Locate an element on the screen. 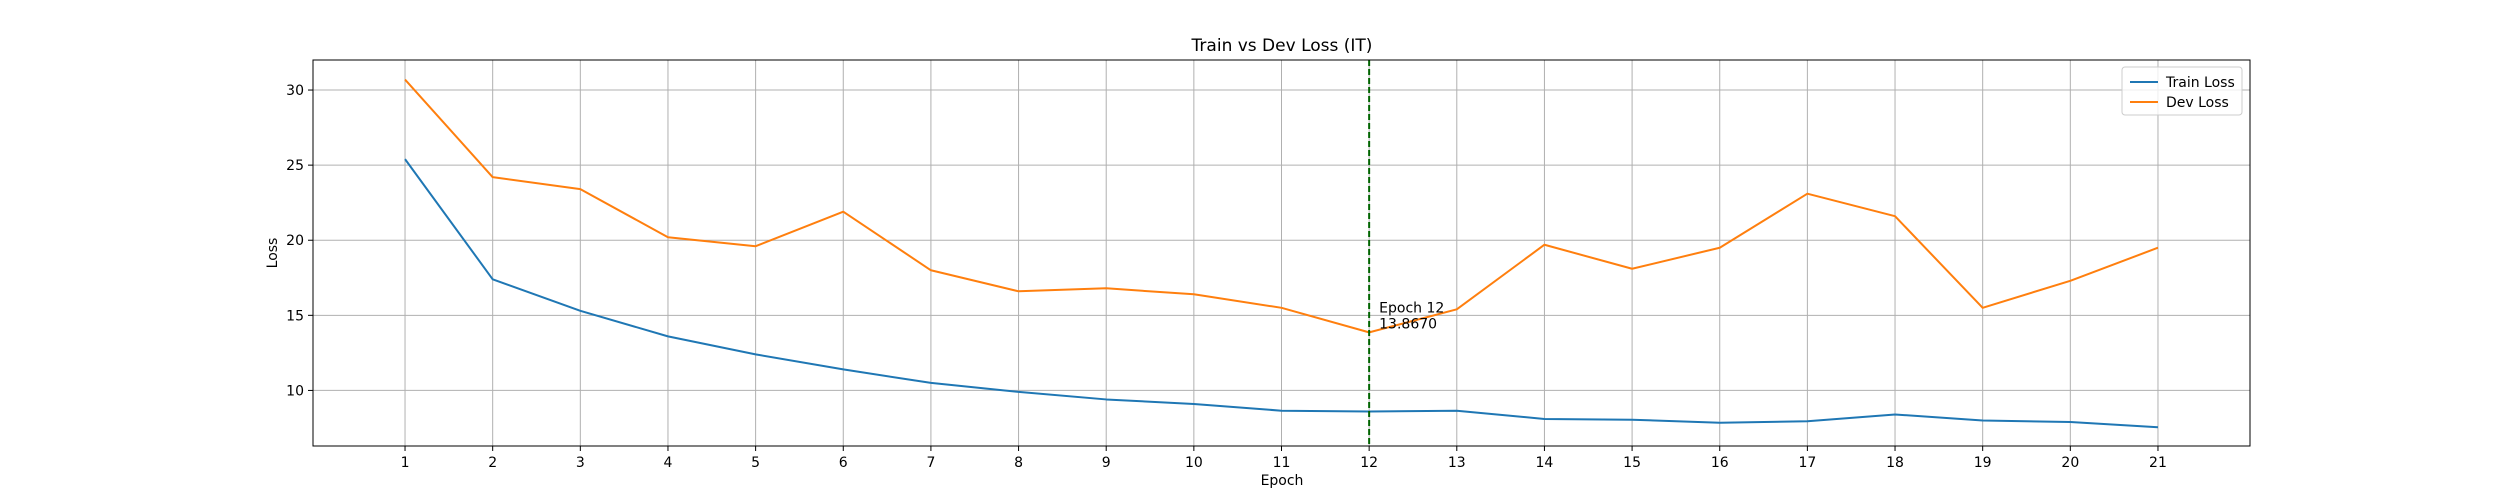 The image size is (2500, 500). y-tick-label: 10 is located at coordinates (295, 391).